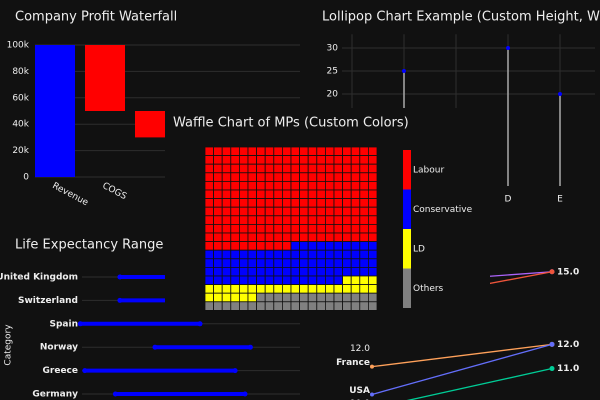 The width and height of the screenshot is (600, 400). I want to click on dot, so click(404, 71).